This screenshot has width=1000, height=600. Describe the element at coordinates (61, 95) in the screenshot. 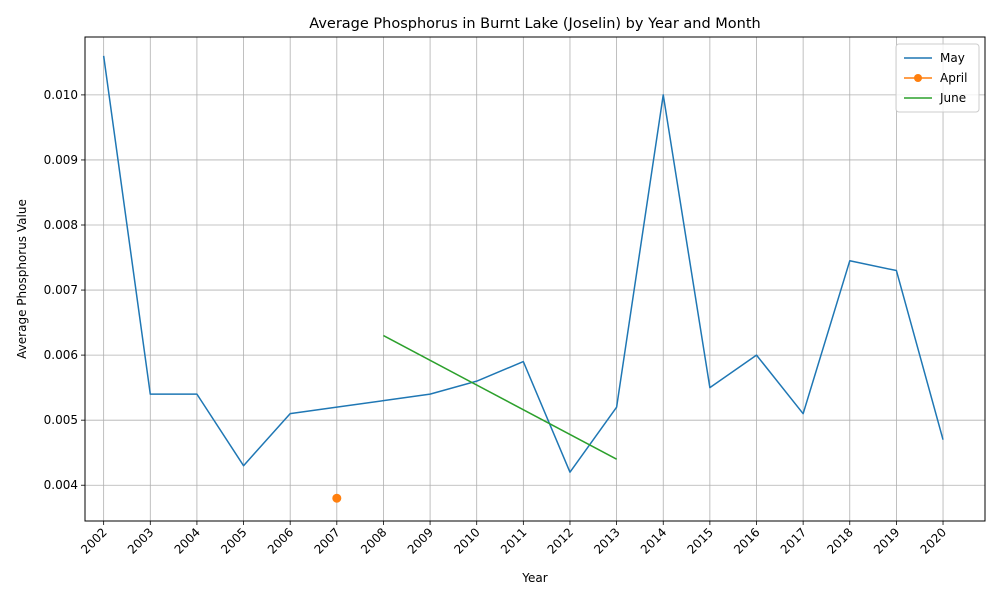

I see `y-tick-label: 0.010` at that location.